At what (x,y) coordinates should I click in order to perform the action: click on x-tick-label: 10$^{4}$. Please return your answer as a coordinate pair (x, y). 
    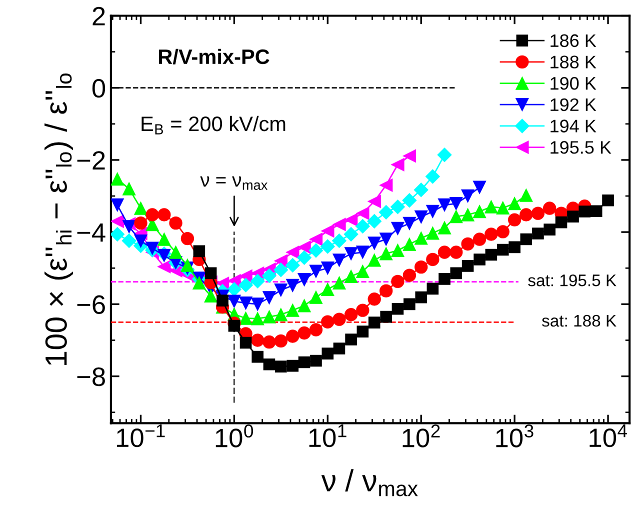
    Looking at the image, I should click on (609, 436).